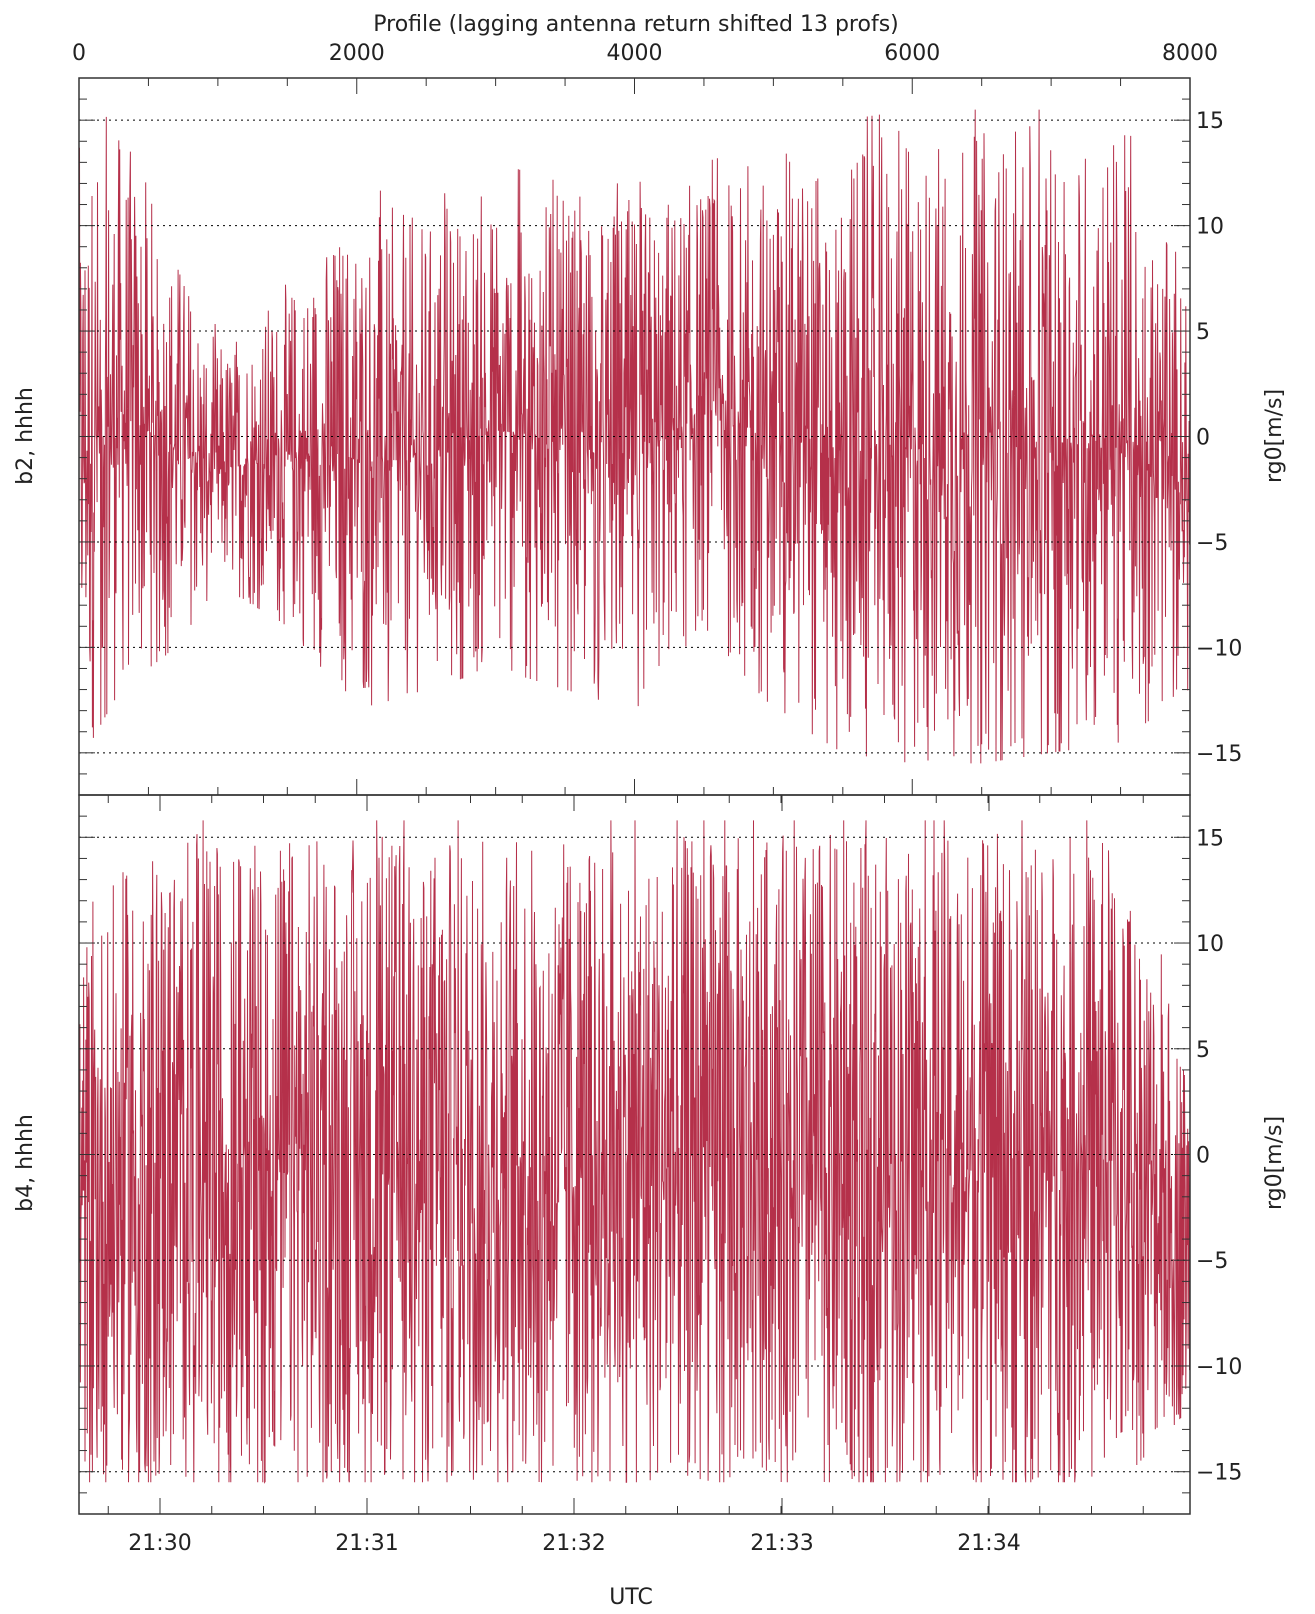 The image size is (1315, 1614). Describe the element at coordinates (912, 53) in the screenshot. I see `top-xtick-label-3: 6000` at that location.